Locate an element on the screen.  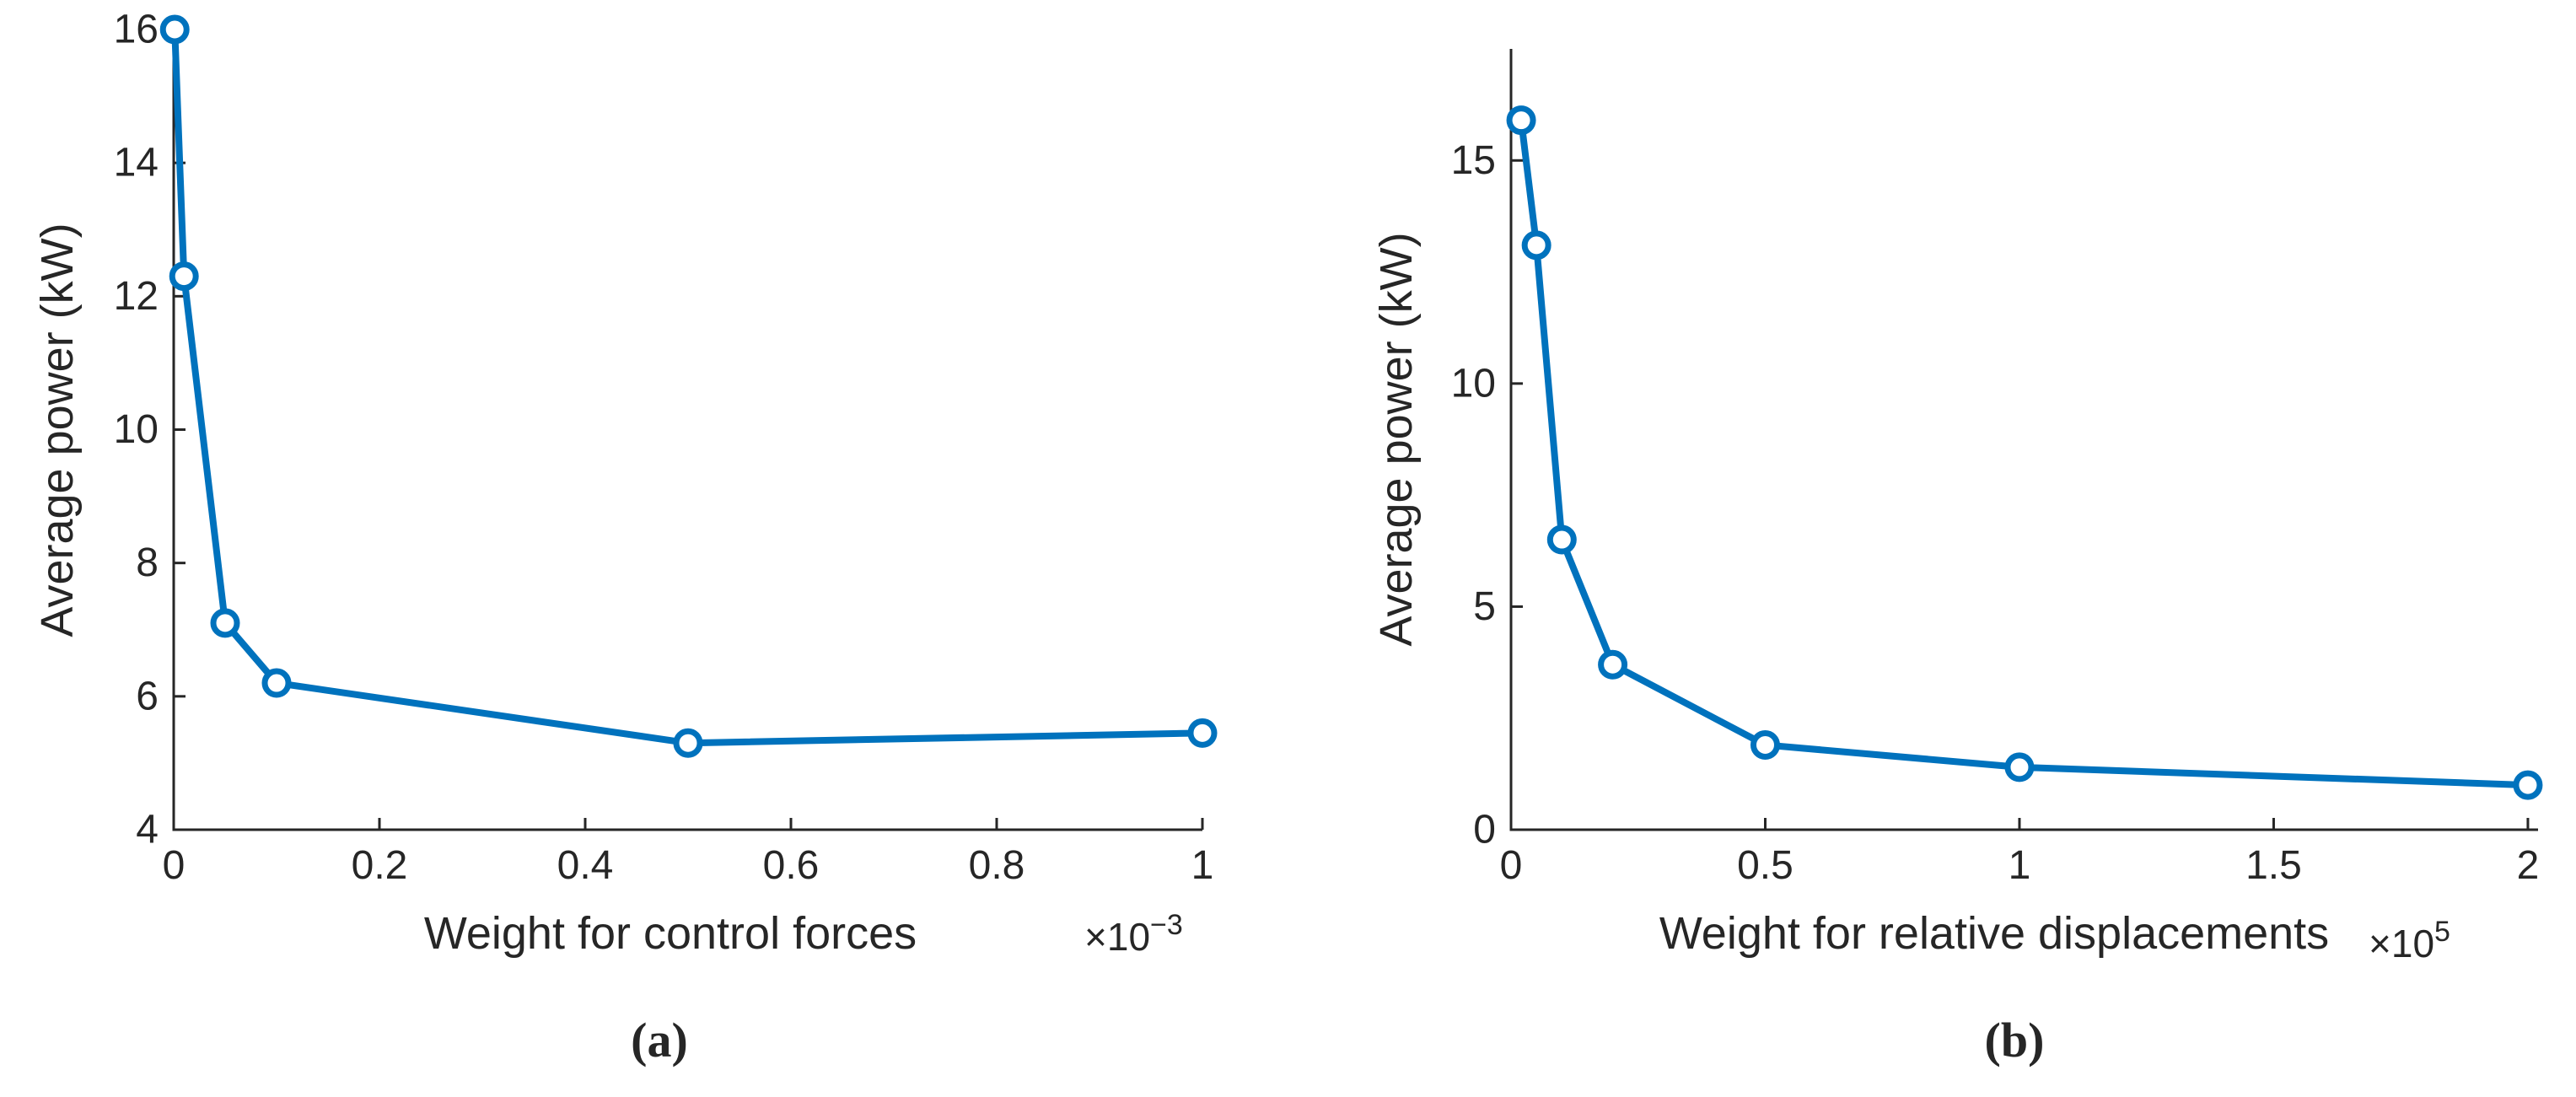
chart-b-x-axis-label: Weight for relative displacements is located at coordinates (1994, 933).